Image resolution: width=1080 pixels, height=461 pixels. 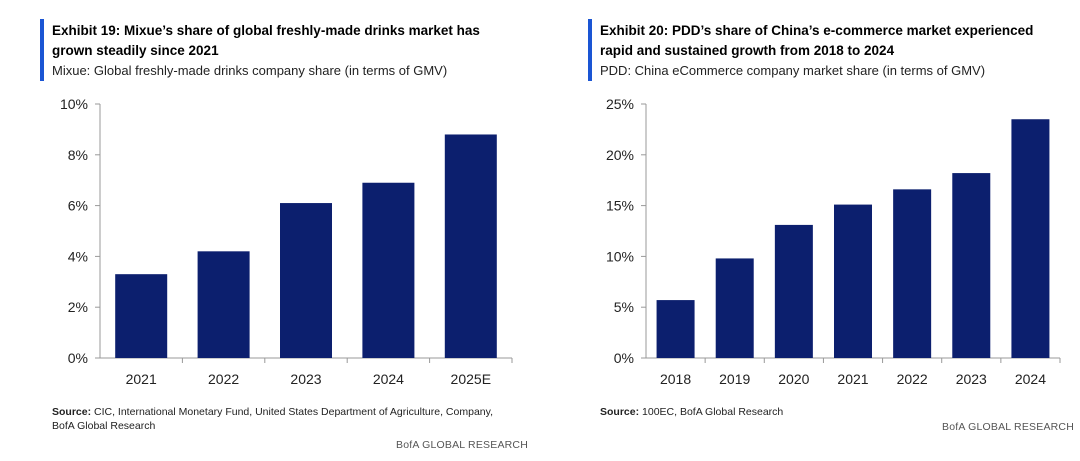 I want to click on x-tick-label: 2025E, so click(x=471, y=379).